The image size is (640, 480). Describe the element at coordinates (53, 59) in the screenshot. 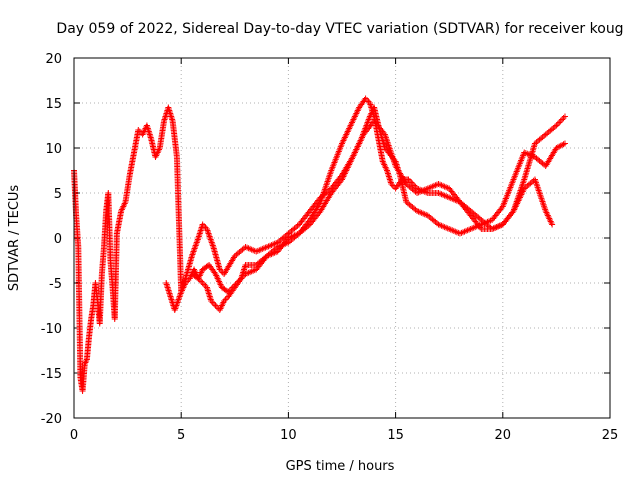

I see `y-tick-label: 20` at that location.